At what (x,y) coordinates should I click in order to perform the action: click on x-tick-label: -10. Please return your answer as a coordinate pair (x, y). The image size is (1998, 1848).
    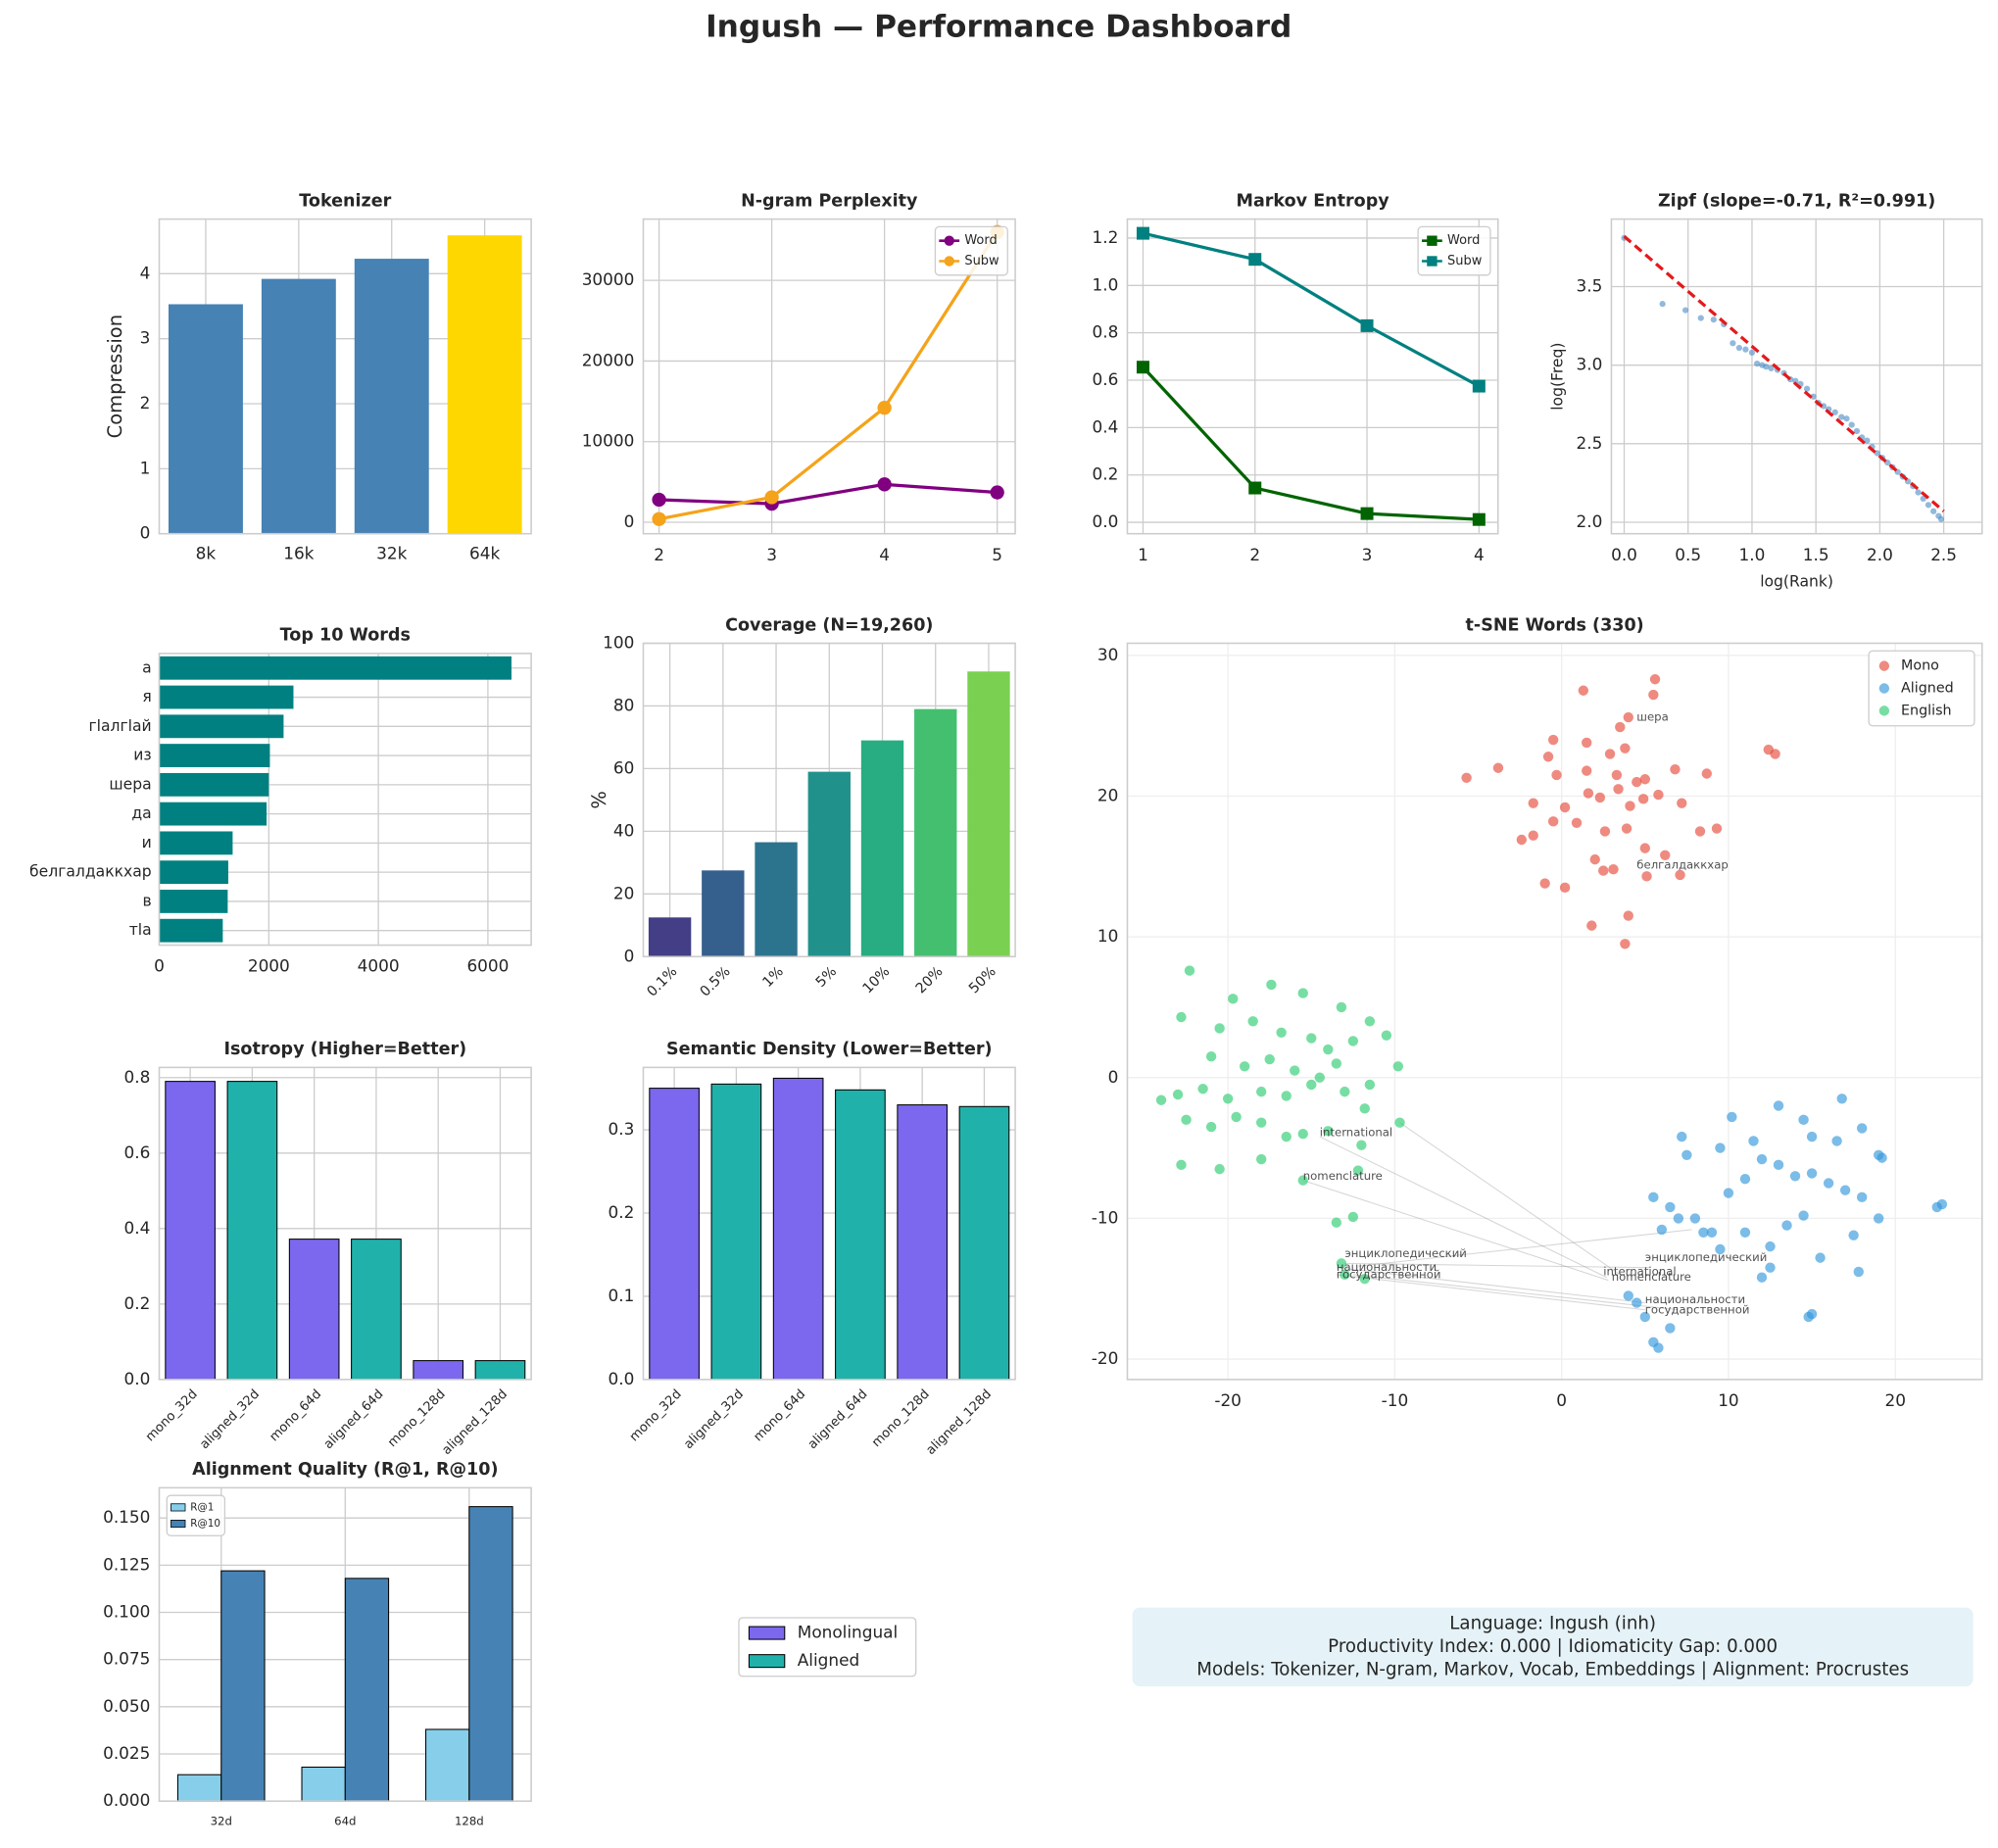
    Looking at the image, I should click on (1395, 1400).